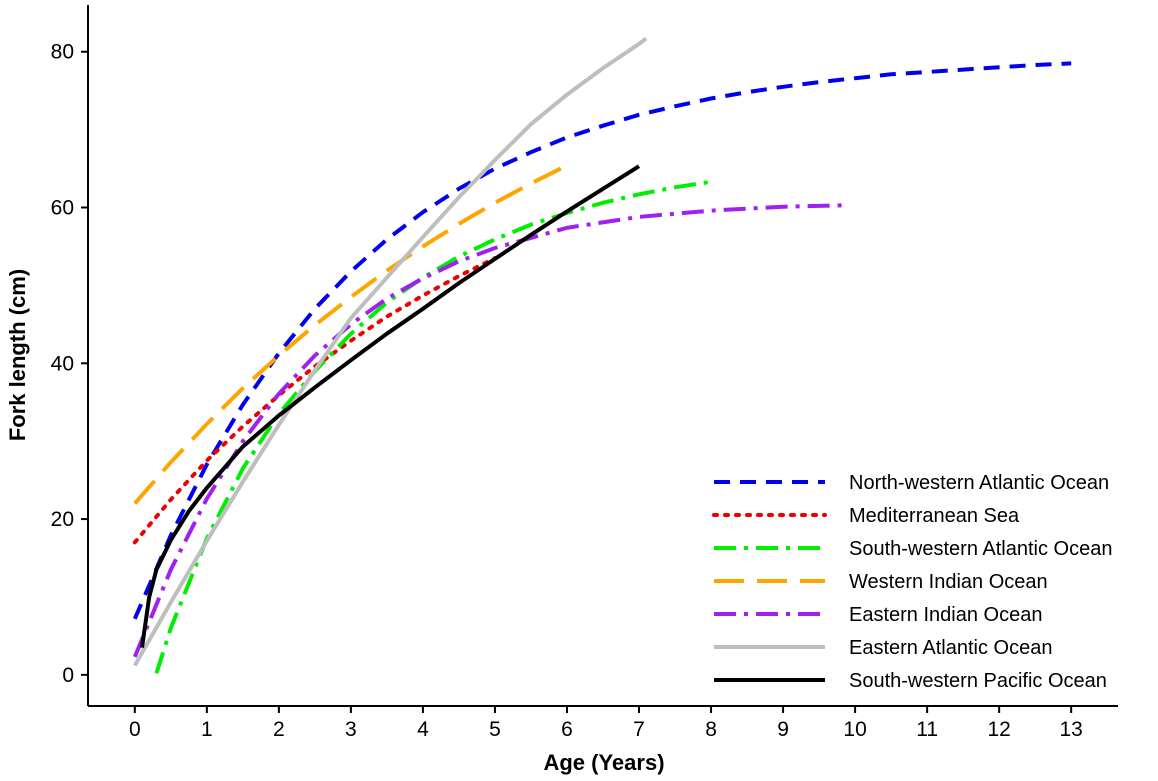 The width and height of the screenshot is (1158, 781). What do you see at coordinates (207, 729) in the screenshot?
I see `x-tick-label: 1` at bounding box center [207, 729].